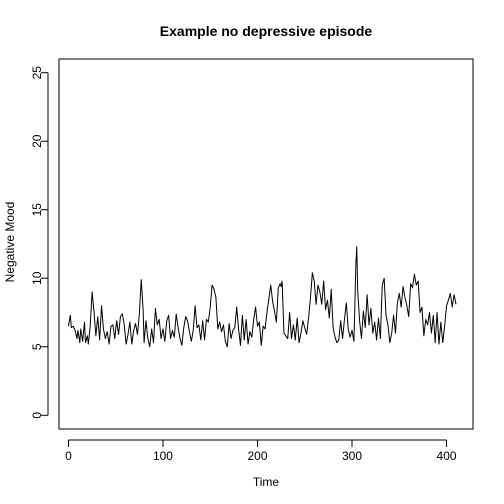 The height and width of the screenshot is (504, 504). Describe the element at coordinates (257, 456) in the screenshot. I see `x-tick-label: 200` at that location.